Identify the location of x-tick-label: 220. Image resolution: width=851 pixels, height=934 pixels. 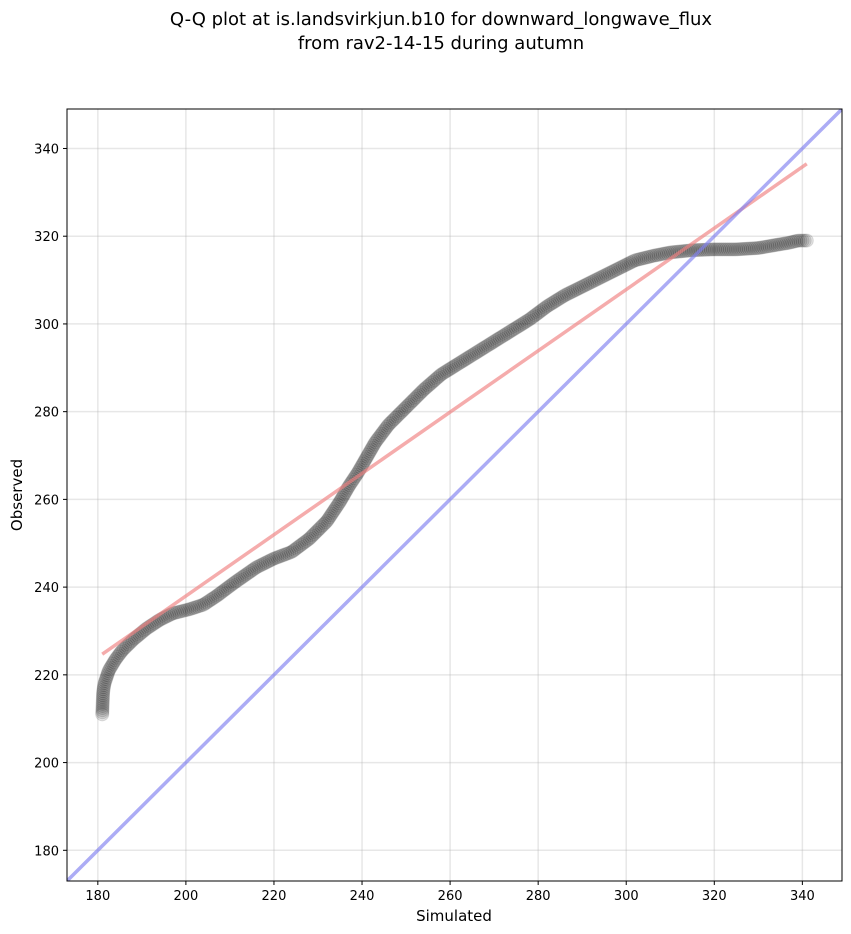
(274, 896).